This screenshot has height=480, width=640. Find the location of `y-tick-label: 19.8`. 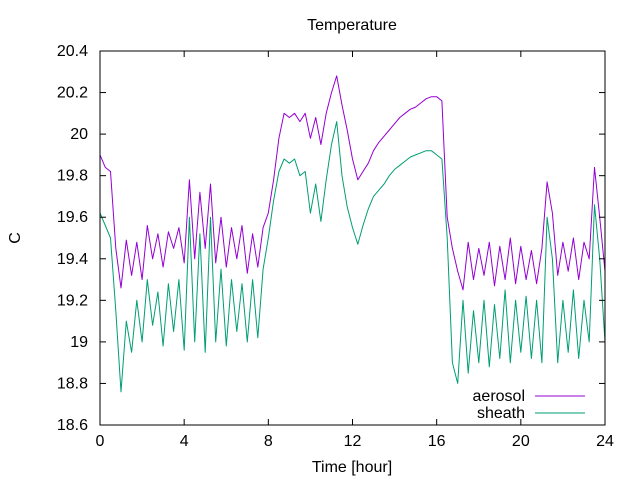

y-tick-label: 19.8 is located at coordinates (72, 176).